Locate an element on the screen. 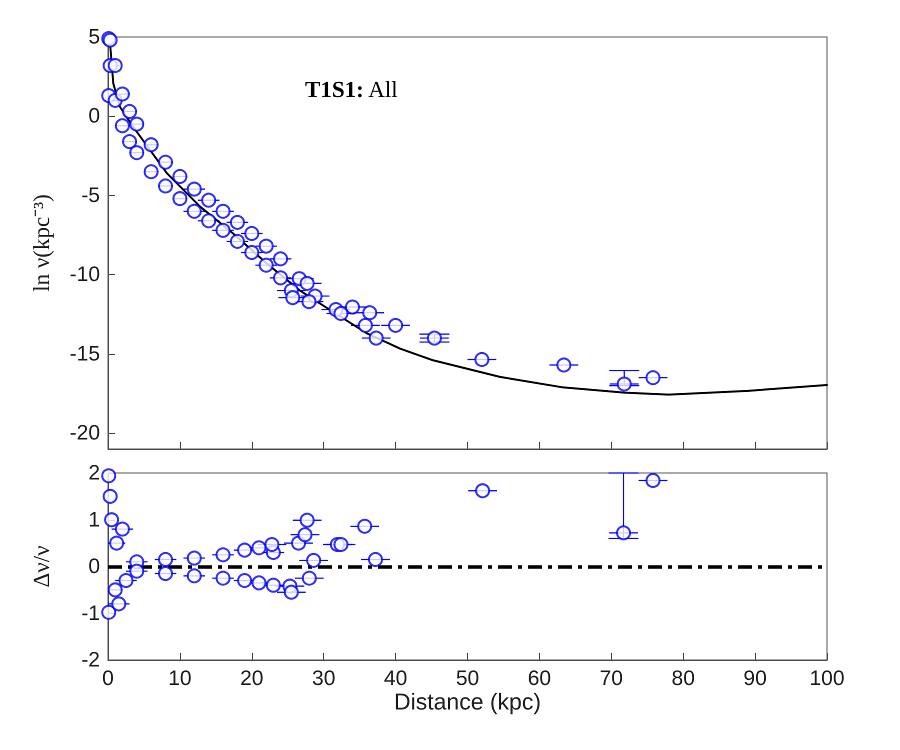 The width and height of the screenshot is (900, 750). y-tick-label: -15 is located at coordinates (85, 354).